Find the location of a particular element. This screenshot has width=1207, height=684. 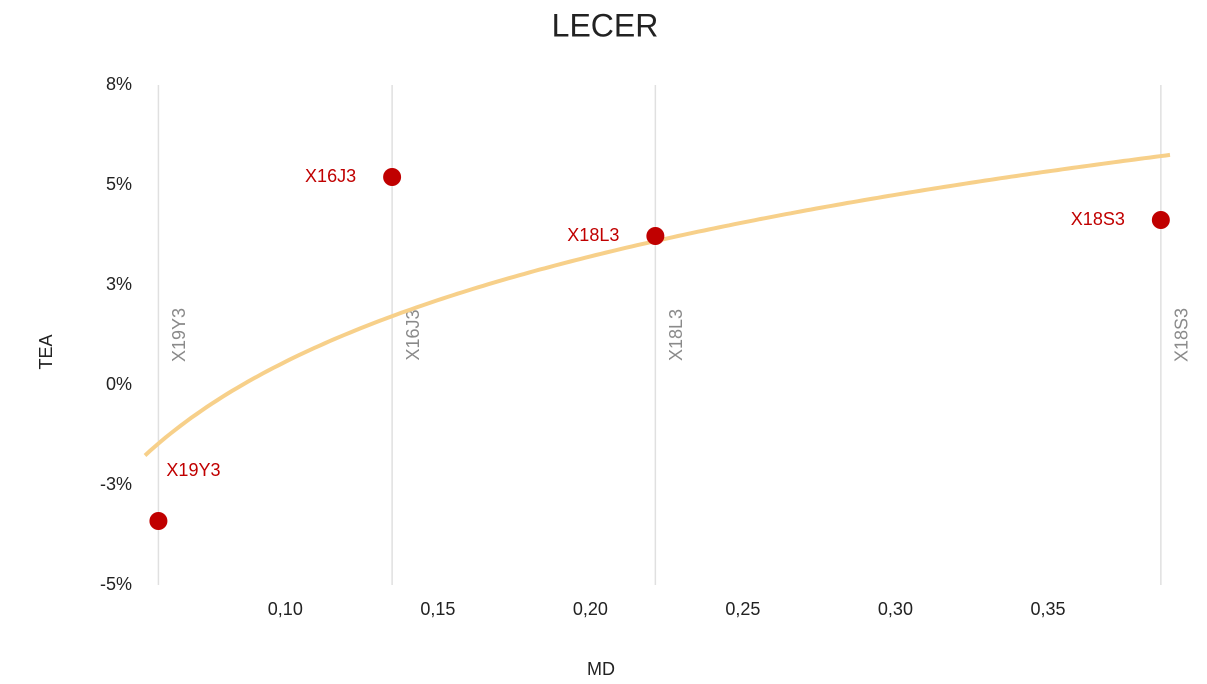

drop-label: X16J3 is located at coordinates (413, 334).